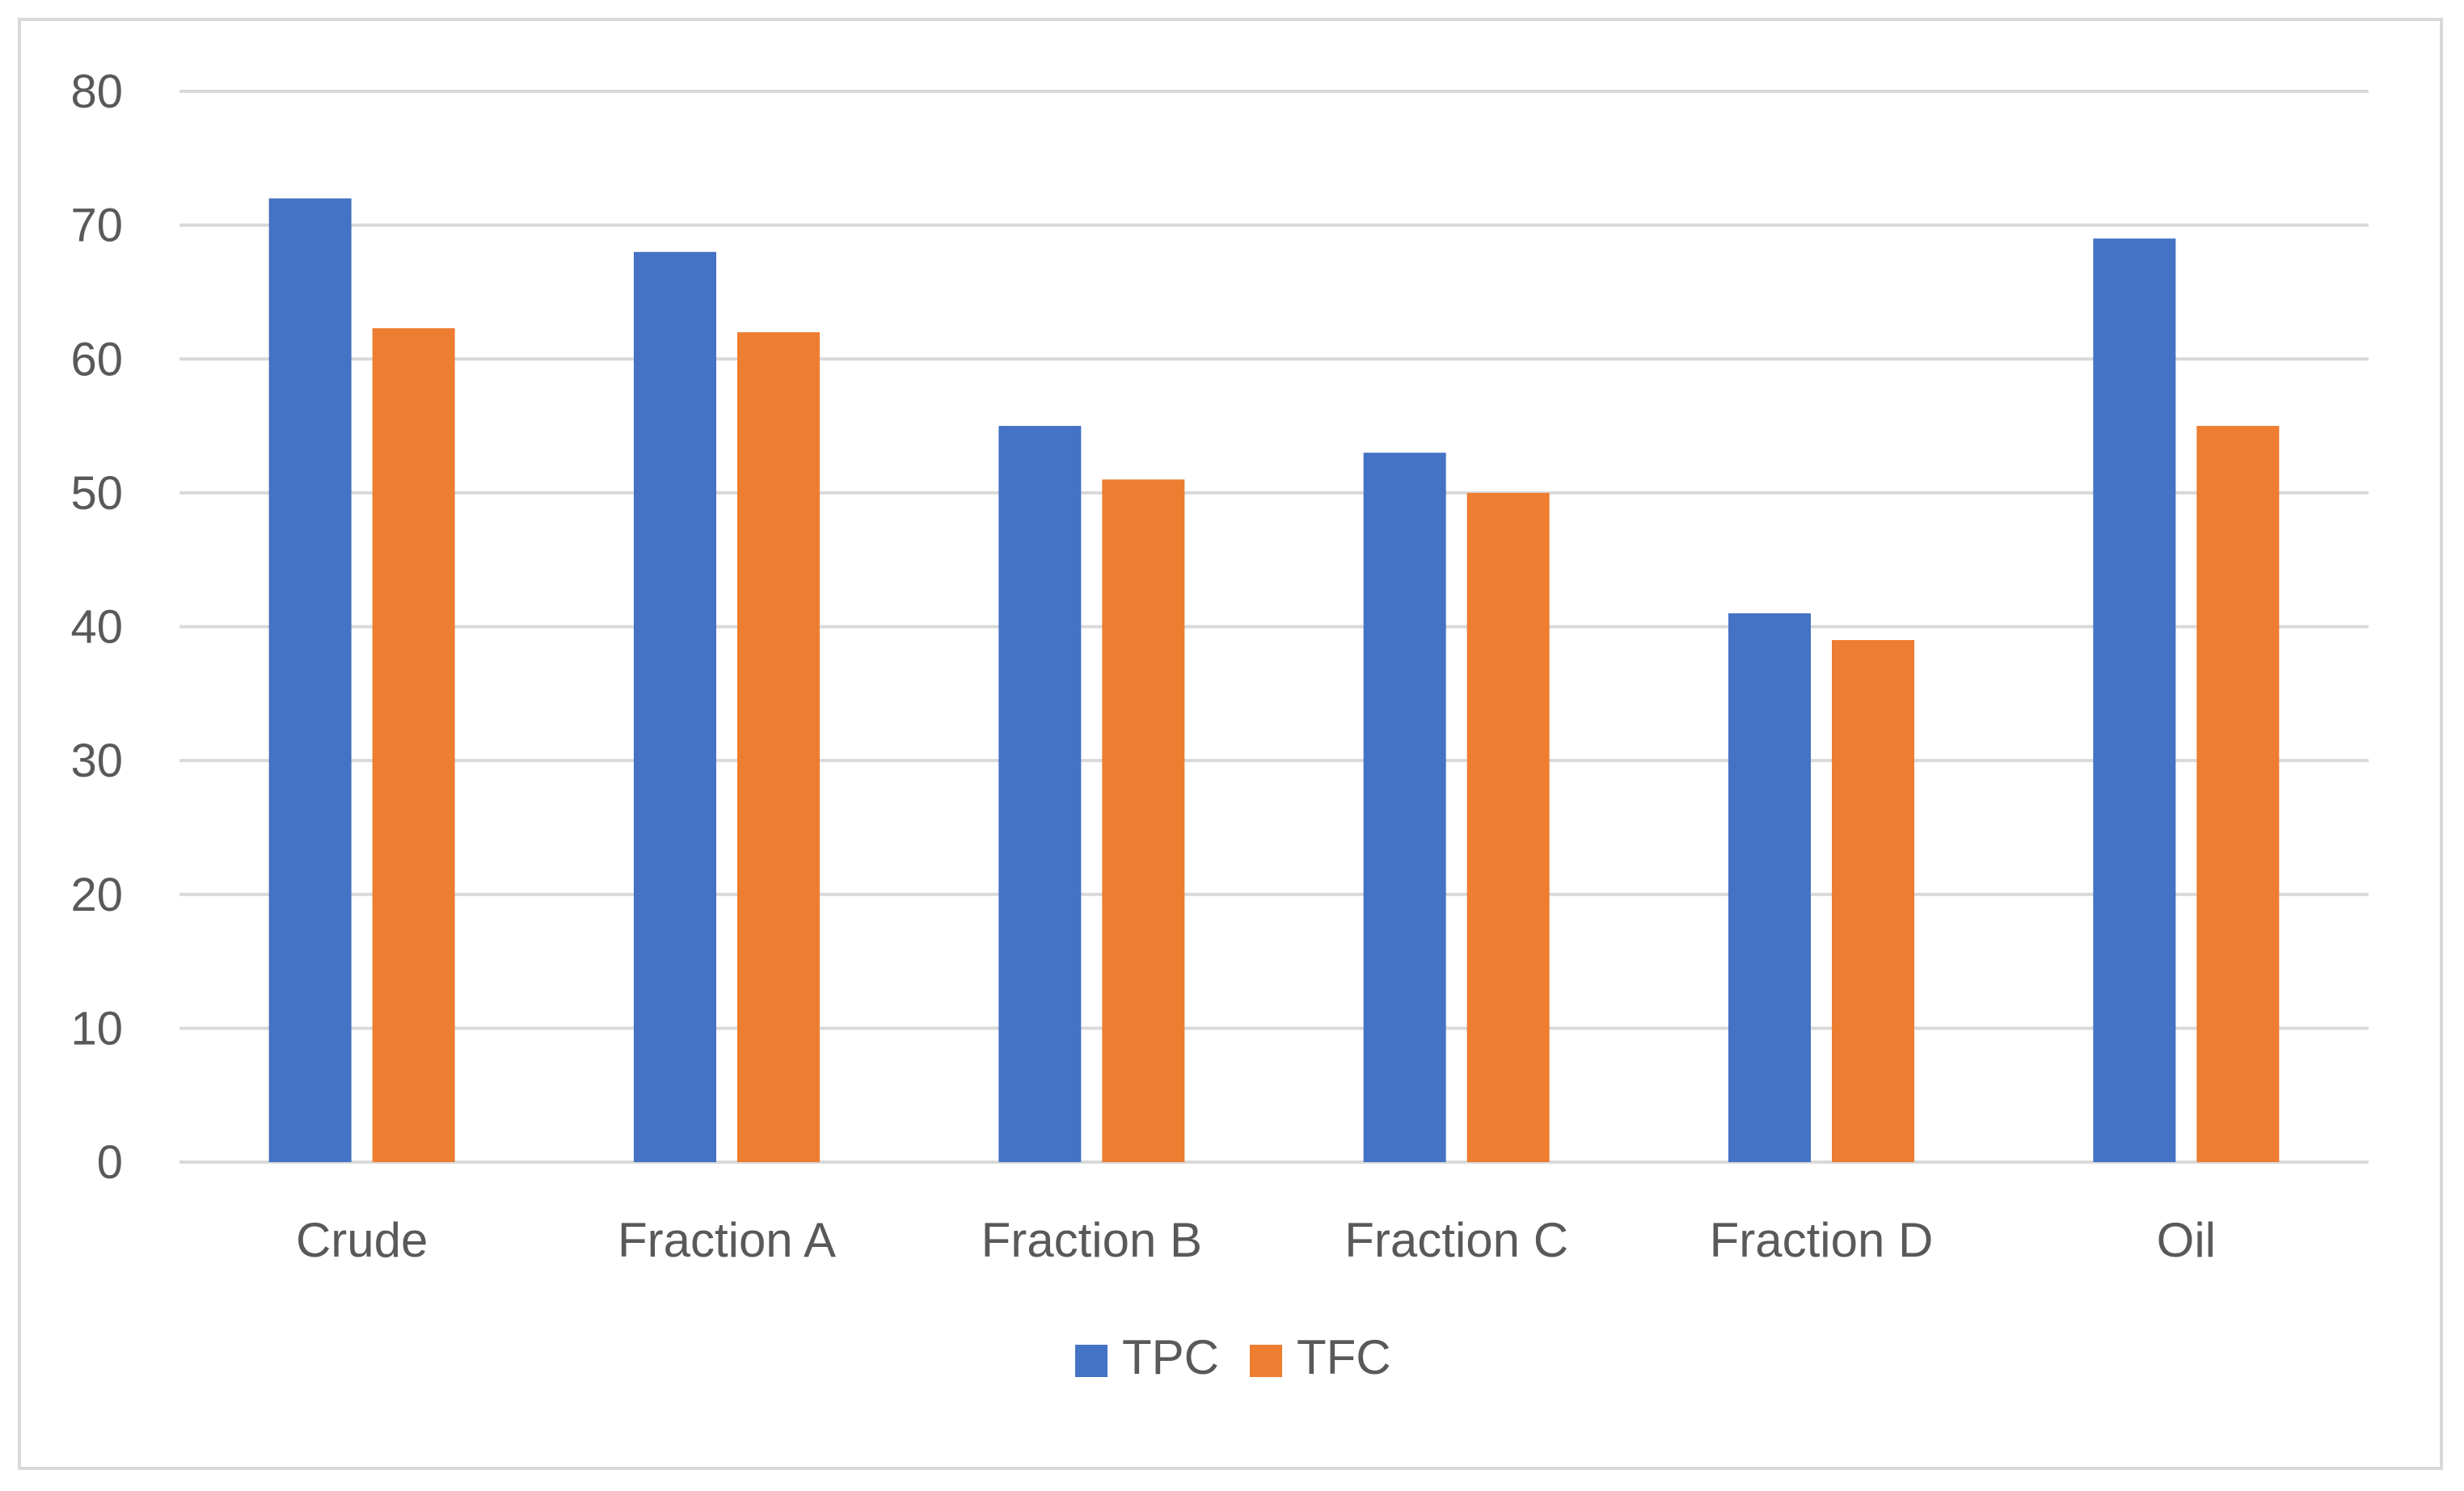 This screenshot has height=1491, width=2464. Describe the element at coordinates (97, 493) in the screenshot. I see `y-tick-label: 50` at that location.